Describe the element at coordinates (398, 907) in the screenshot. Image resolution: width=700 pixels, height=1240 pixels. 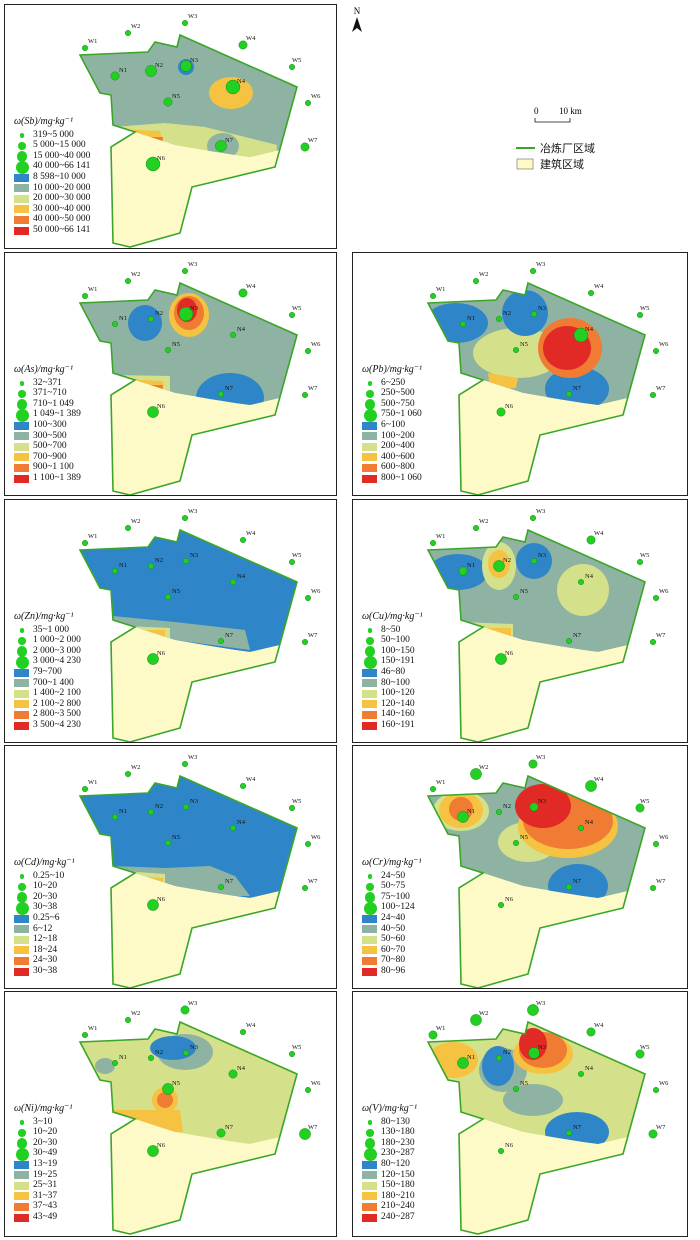
I see `legend-dot-label: 100~124` at that location.